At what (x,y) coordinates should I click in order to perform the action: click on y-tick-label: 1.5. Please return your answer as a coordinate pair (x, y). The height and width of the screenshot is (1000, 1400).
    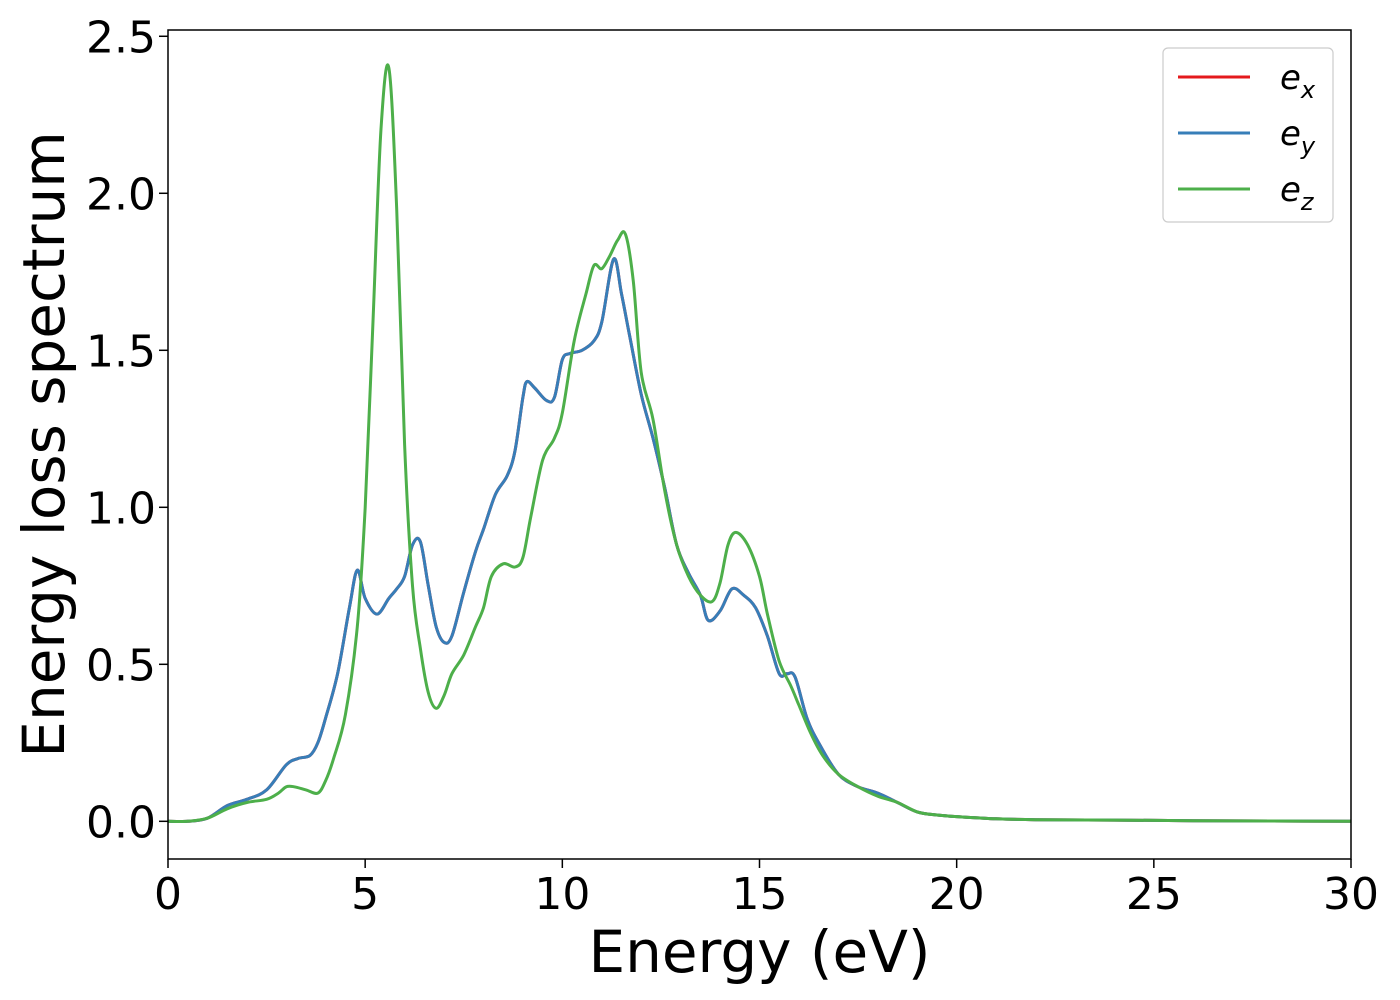
    Looking at the image, I should click on (121, 351).